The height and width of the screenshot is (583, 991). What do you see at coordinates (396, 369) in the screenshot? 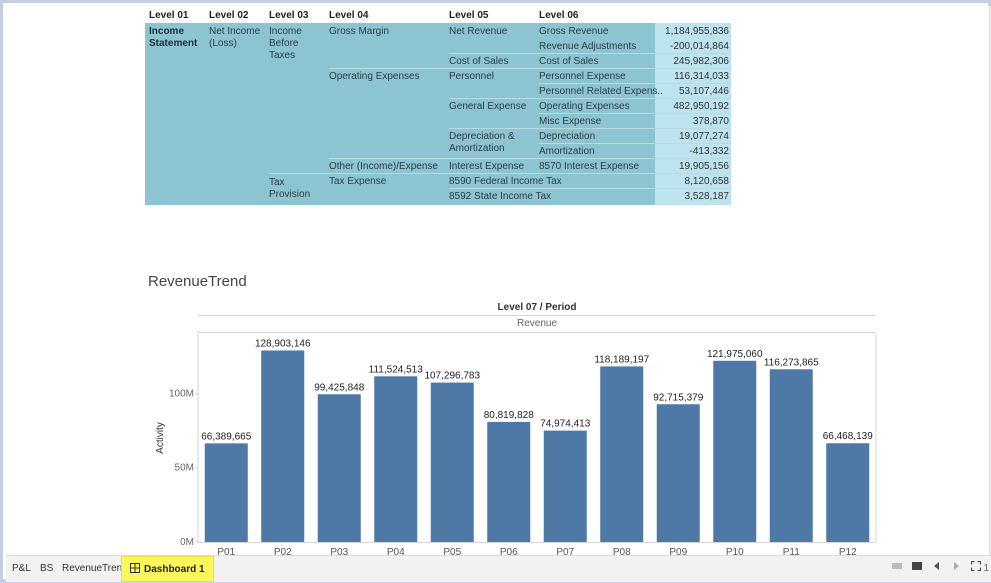
I see `bar-value-label: 111,524,513` at bounding box center [396, 369].